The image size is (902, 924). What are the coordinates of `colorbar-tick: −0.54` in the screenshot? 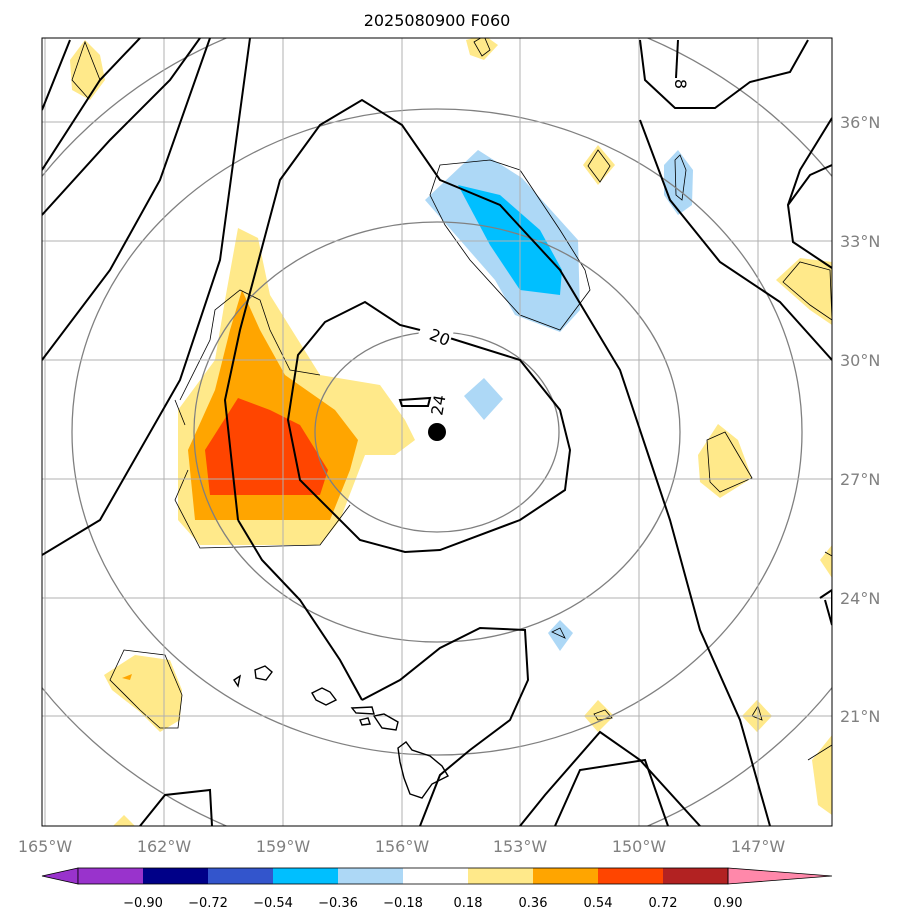 It's located at (273, 903).